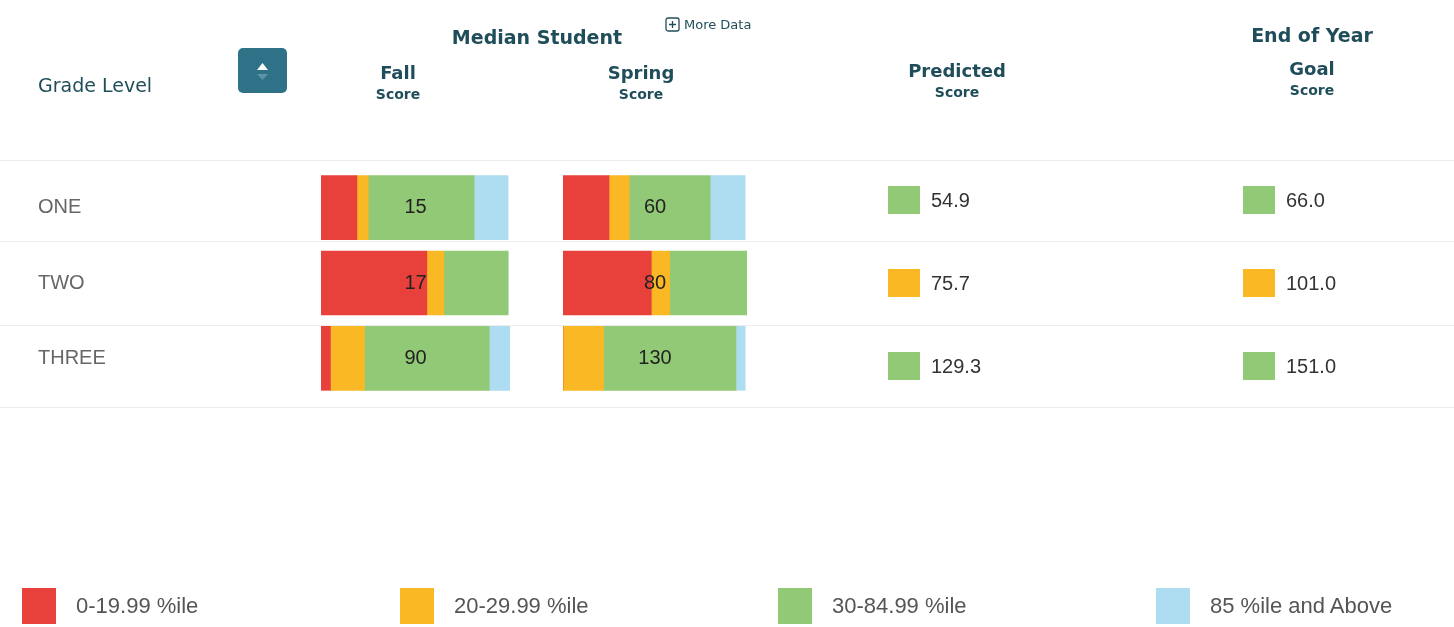 This screenshot has width=1454, height=627. I want to click on text: End of Year, so click(1312, 35).